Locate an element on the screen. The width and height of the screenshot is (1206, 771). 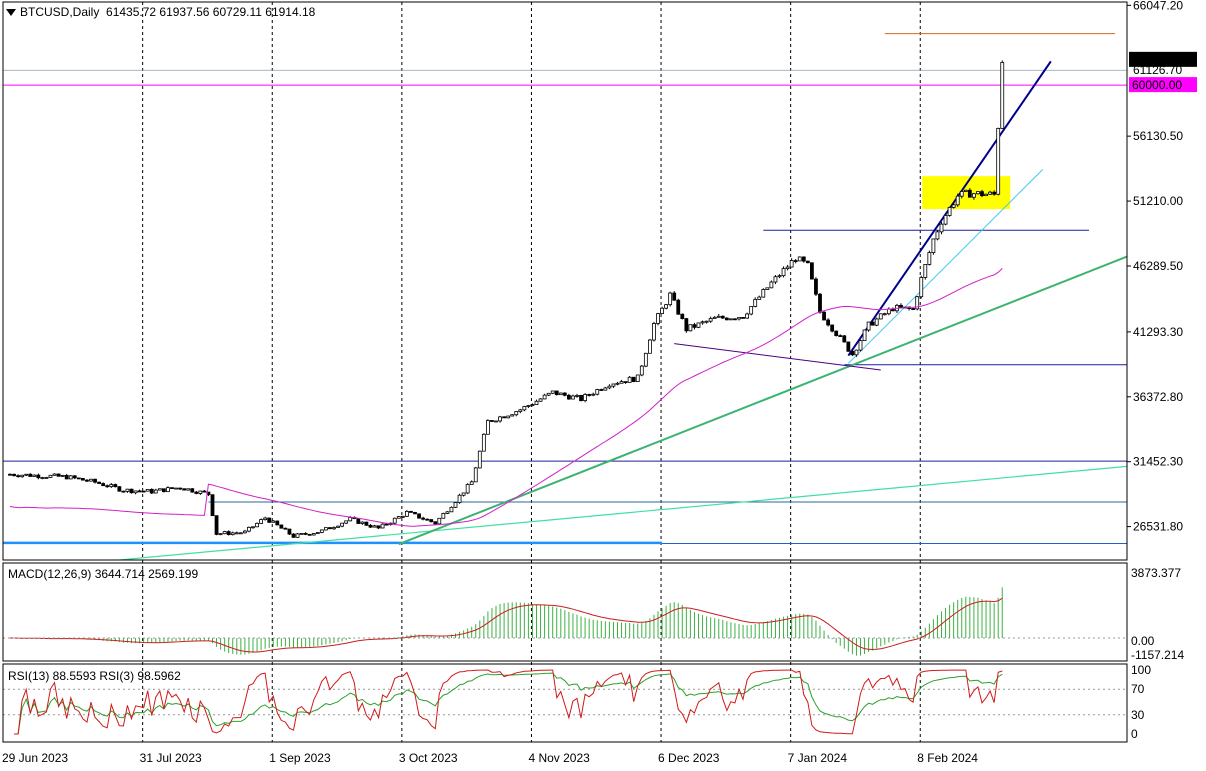
rsi-tick-label: 70 is located at coordinates (1138, 689).